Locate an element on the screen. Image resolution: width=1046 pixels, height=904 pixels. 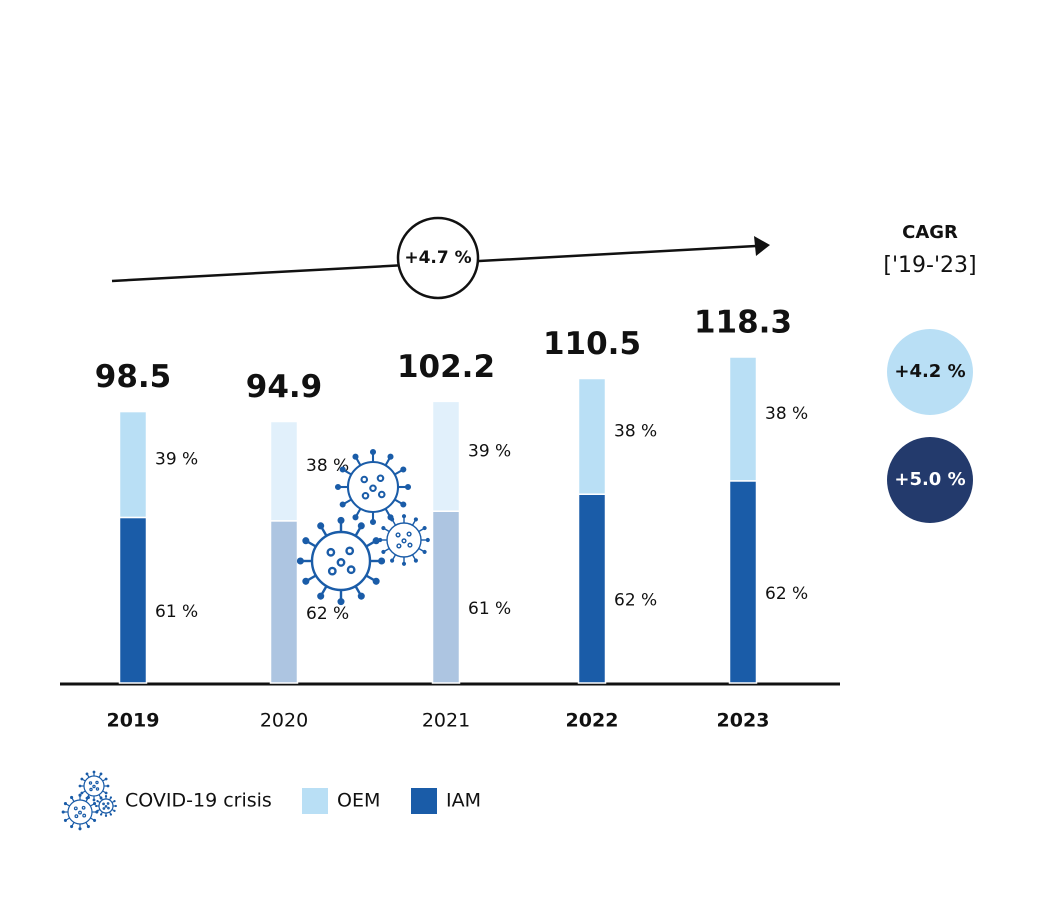
legend-label: OEM is located at coordinates (358, 801).